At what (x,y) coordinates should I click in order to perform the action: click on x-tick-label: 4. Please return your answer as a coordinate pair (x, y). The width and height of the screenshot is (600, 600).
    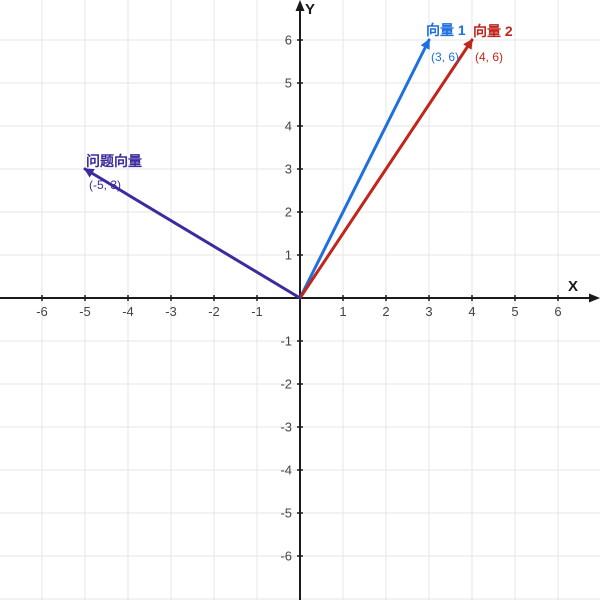
    Looking at the image, I should click on (471, 311).